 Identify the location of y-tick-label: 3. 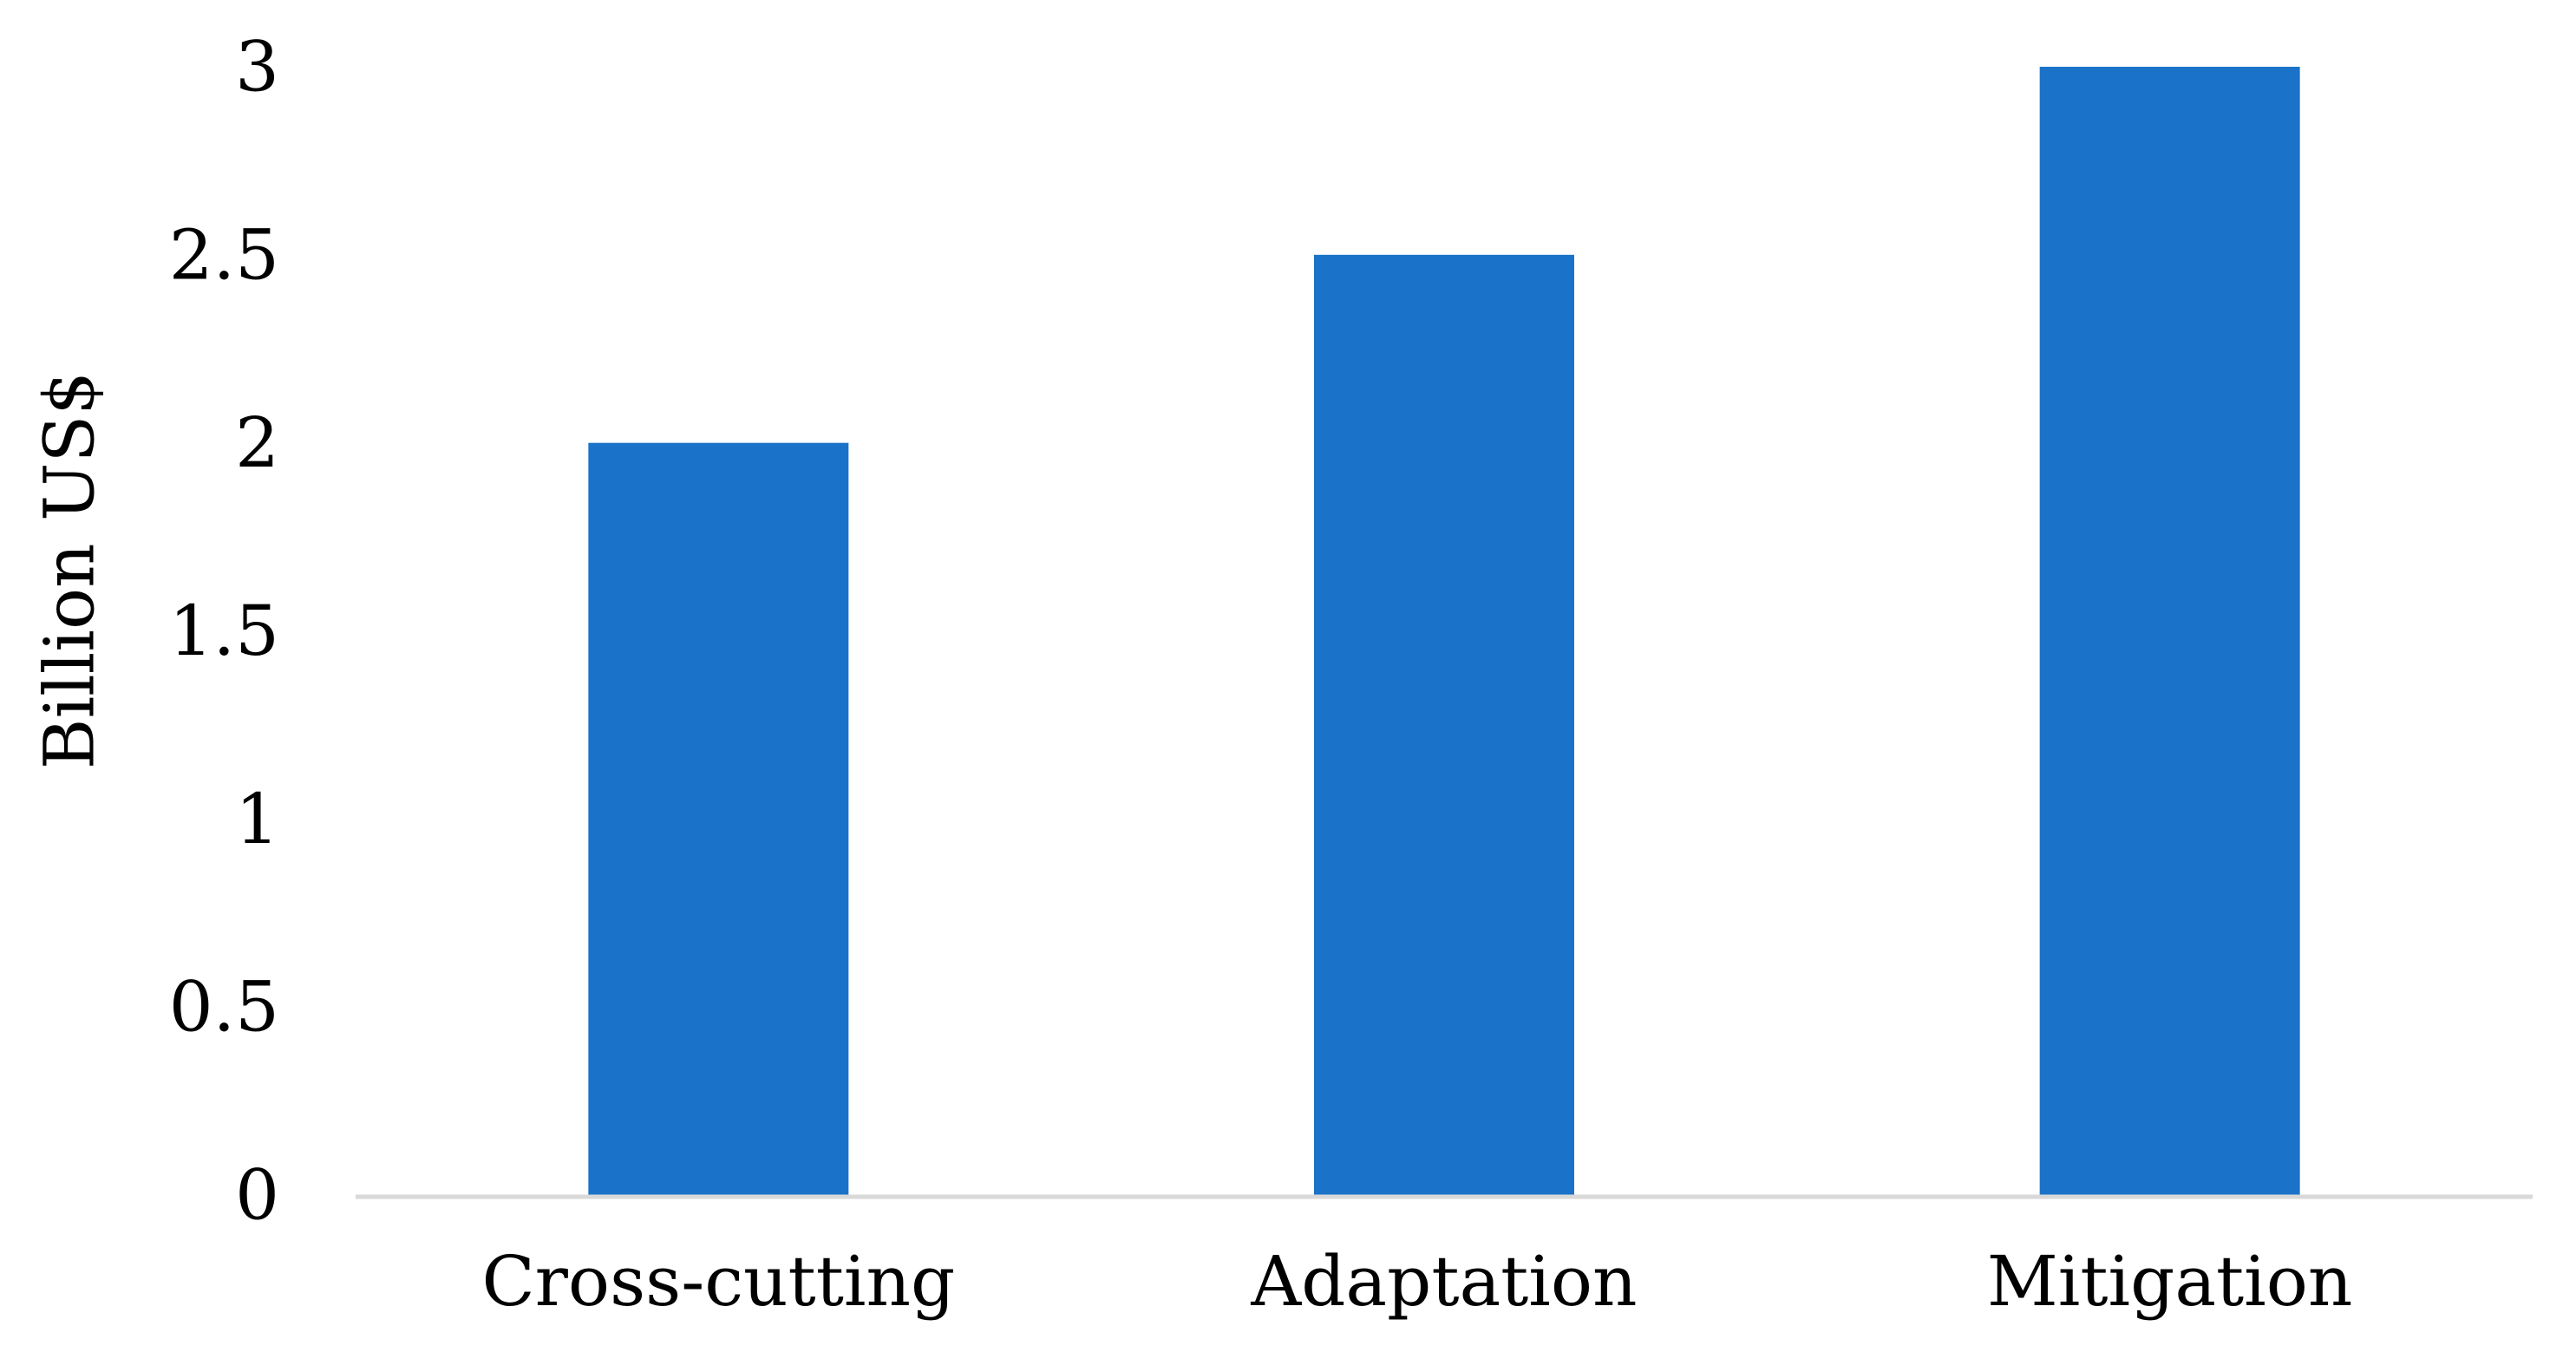
(257, 67).